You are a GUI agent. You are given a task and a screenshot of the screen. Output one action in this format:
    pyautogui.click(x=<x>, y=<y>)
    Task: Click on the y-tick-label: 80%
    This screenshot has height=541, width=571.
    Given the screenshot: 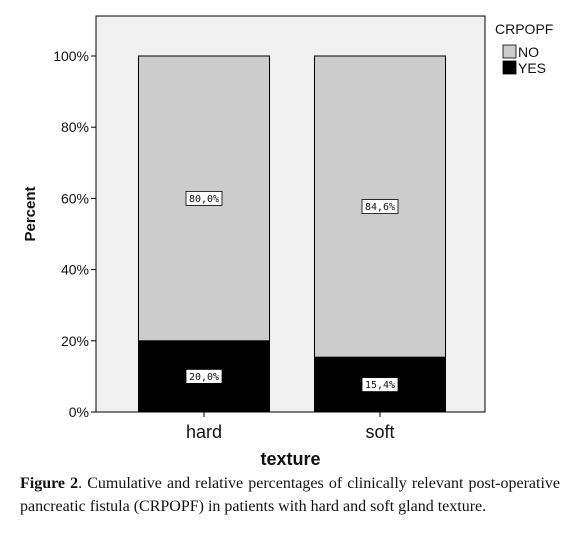 What is the action you would take?
    pyautogui.click(x=75, y=127)
    